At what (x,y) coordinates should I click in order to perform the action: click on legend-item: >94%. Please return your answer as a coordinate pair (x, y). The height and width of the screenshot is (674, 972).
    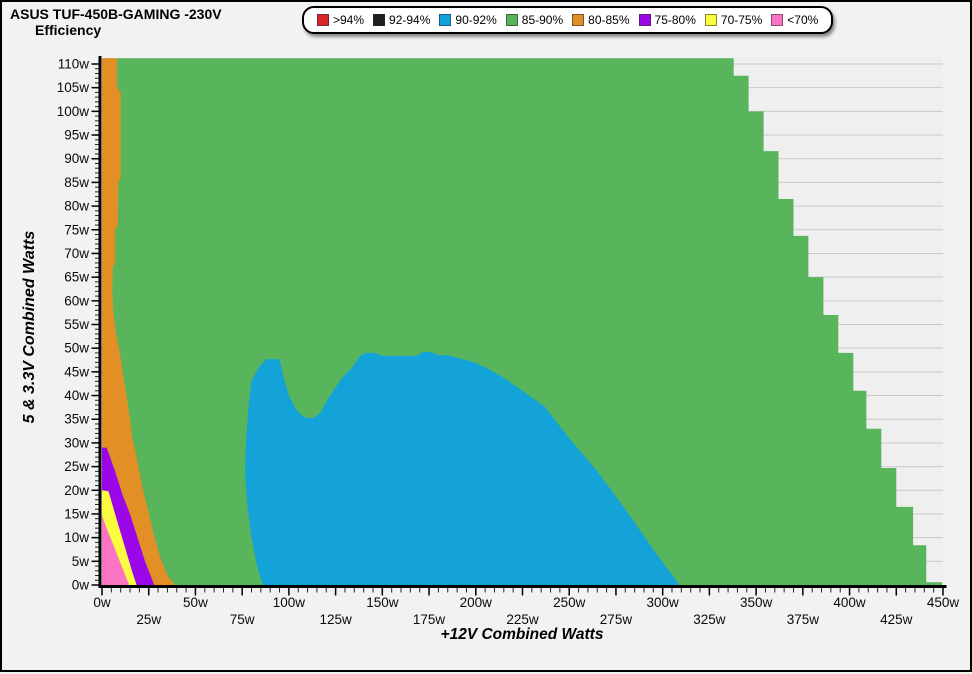
    Looking at the image, I should click on (340, 20).